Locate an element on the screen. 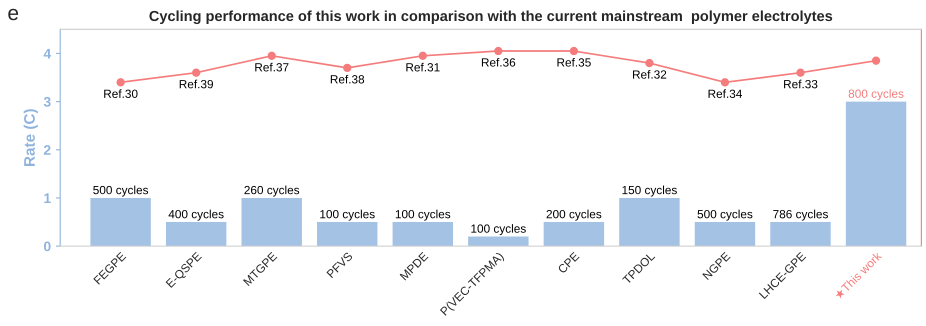 Image resolution: width=926 pixels, height=326 pixels. y-tick-label: 1 is located at coordinates (47, 198).